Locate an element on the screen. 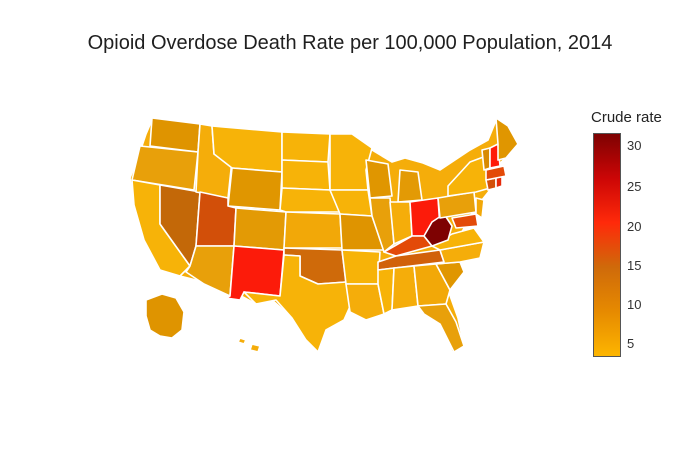  state-new-mexico is located at coordinates (255, 273).